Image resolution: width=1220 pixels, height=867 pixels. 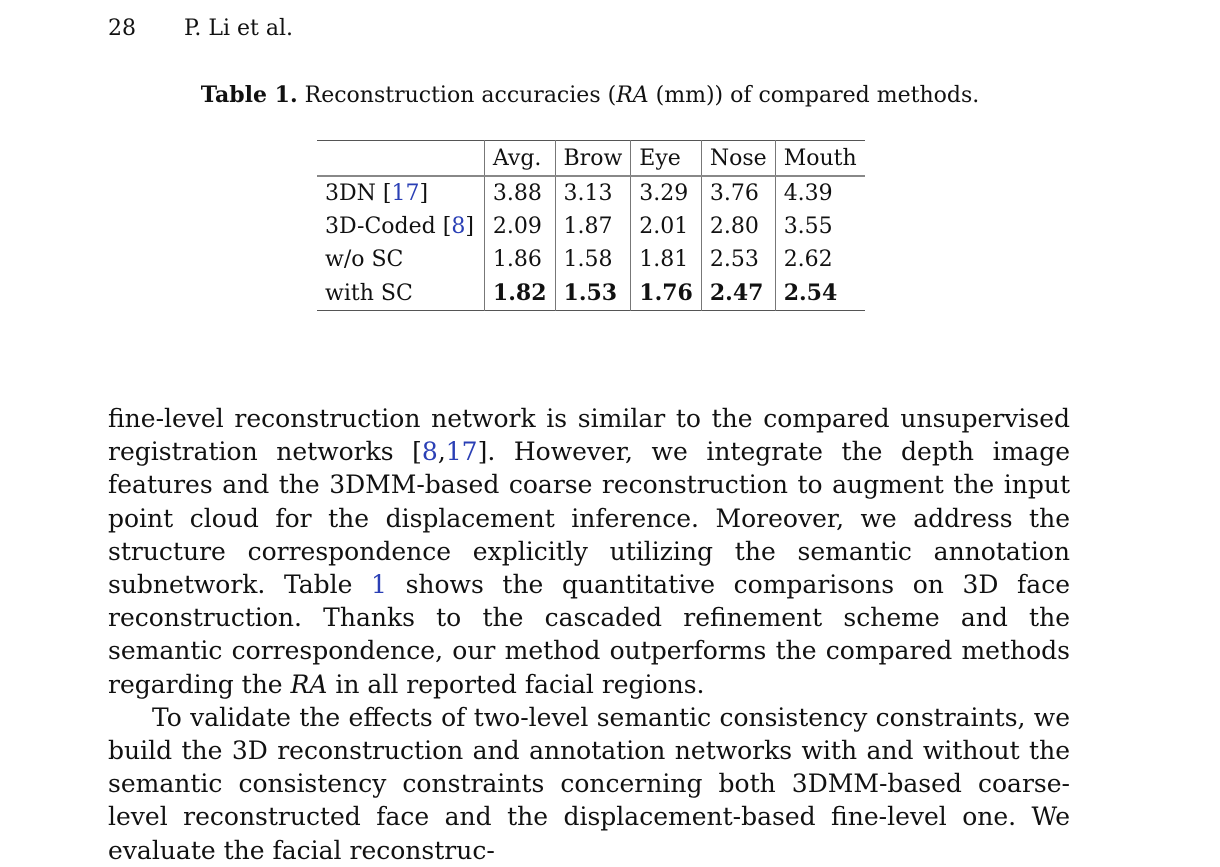 What do you see at coordinates (369, 293) in the screenshot?
I see `method-cell: with SC` at bounding box center [369, 293].